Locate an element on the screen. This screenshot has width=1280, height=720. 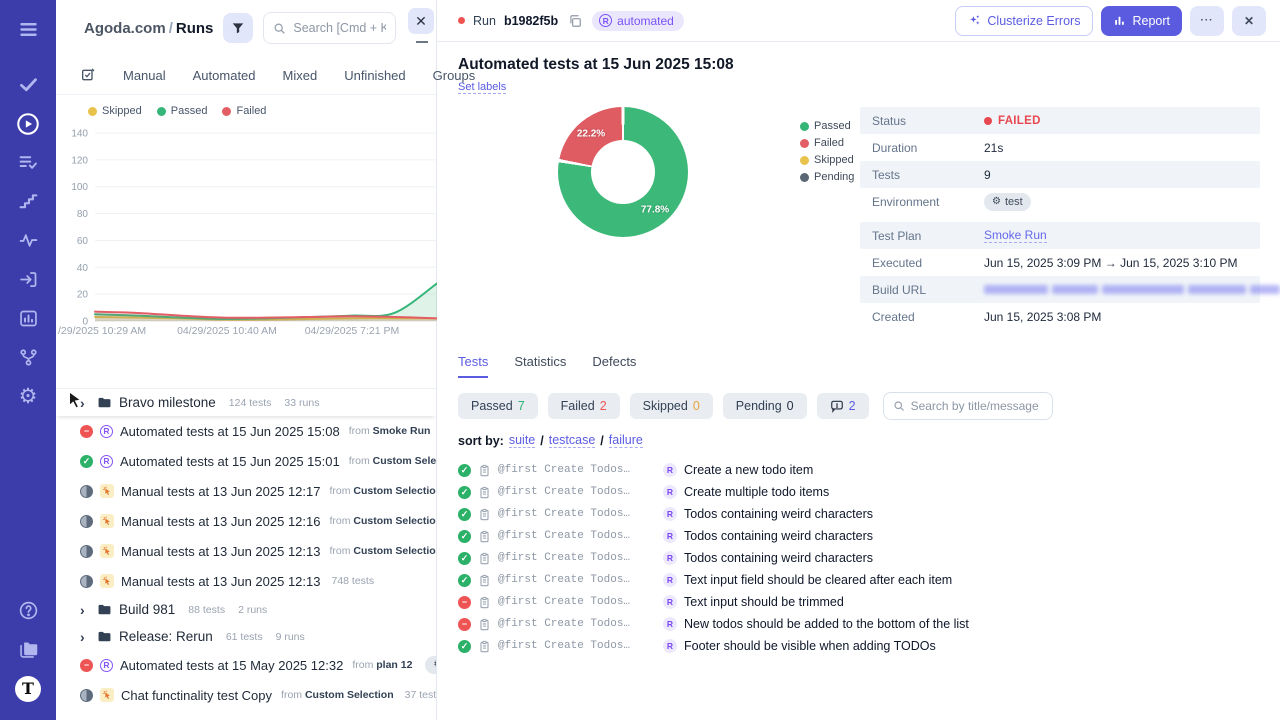
run-group-row: › Release: Rerun 61 tests 9 runs is located at coordinates (246, 636).